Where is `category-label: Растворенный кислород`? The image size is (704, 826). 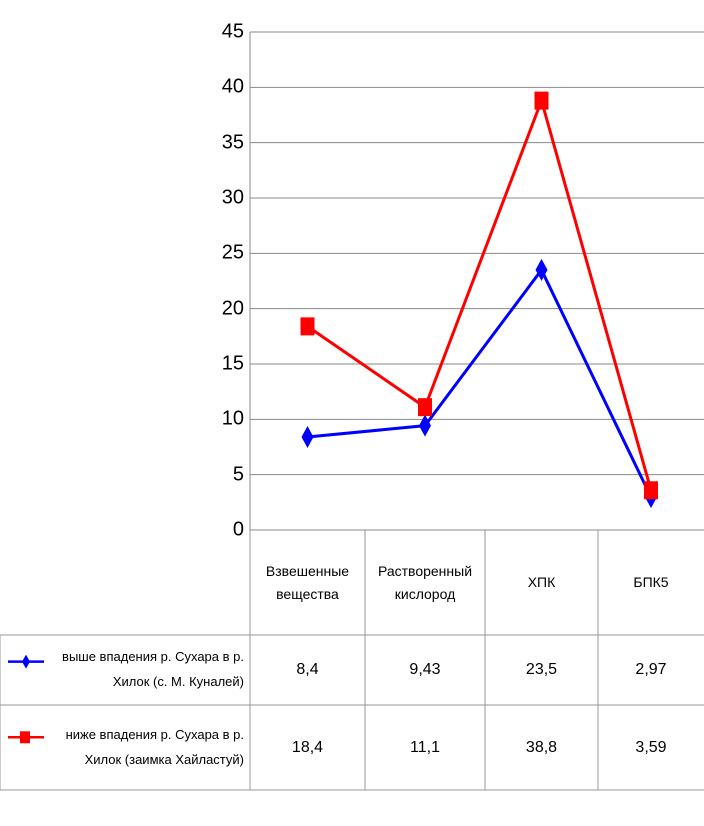
category-label: Растворенный кислород is located at coordinates (425, 582).